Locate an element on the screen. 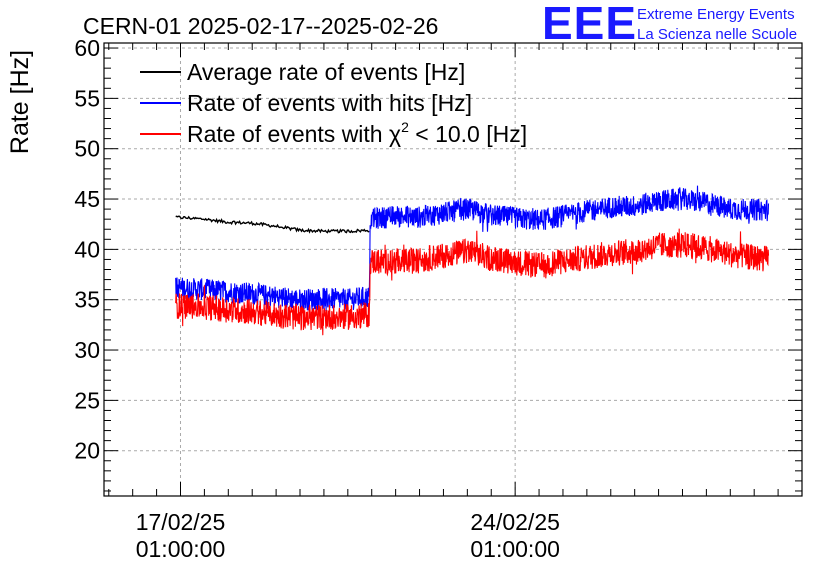 This screenshot has width=836, height=572. y-tick-label: 25 is located at coordinates (87, 400).